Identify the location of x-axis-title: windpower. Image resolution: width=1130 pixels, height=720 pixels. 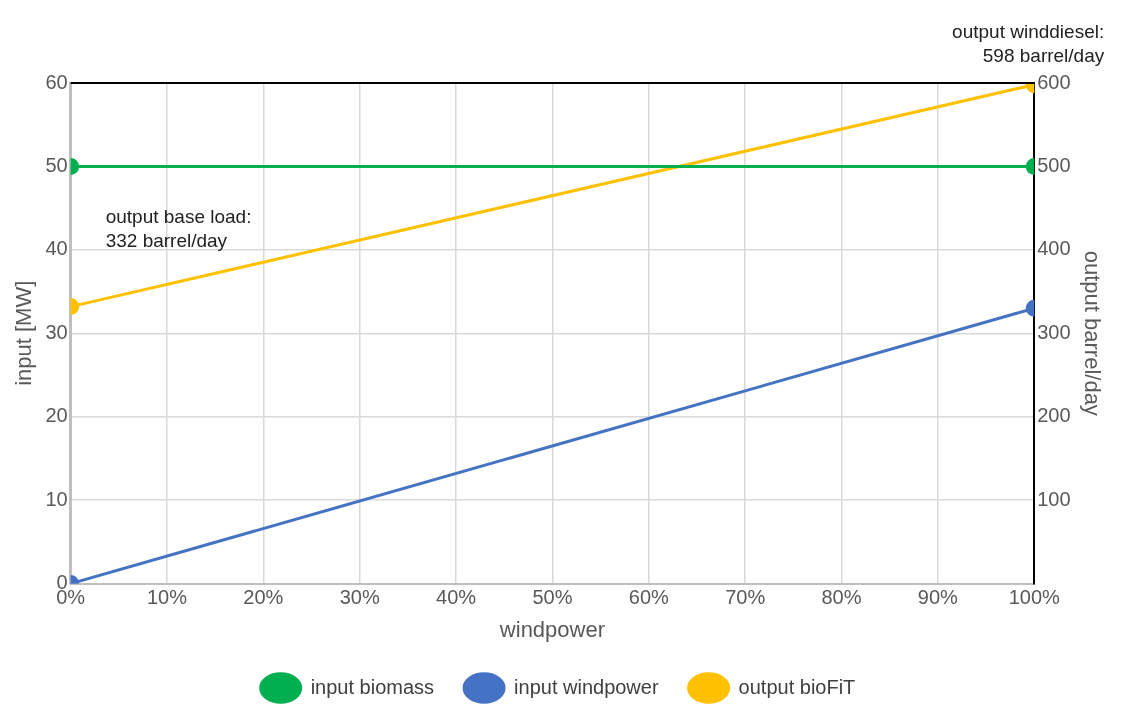
(552, 629).